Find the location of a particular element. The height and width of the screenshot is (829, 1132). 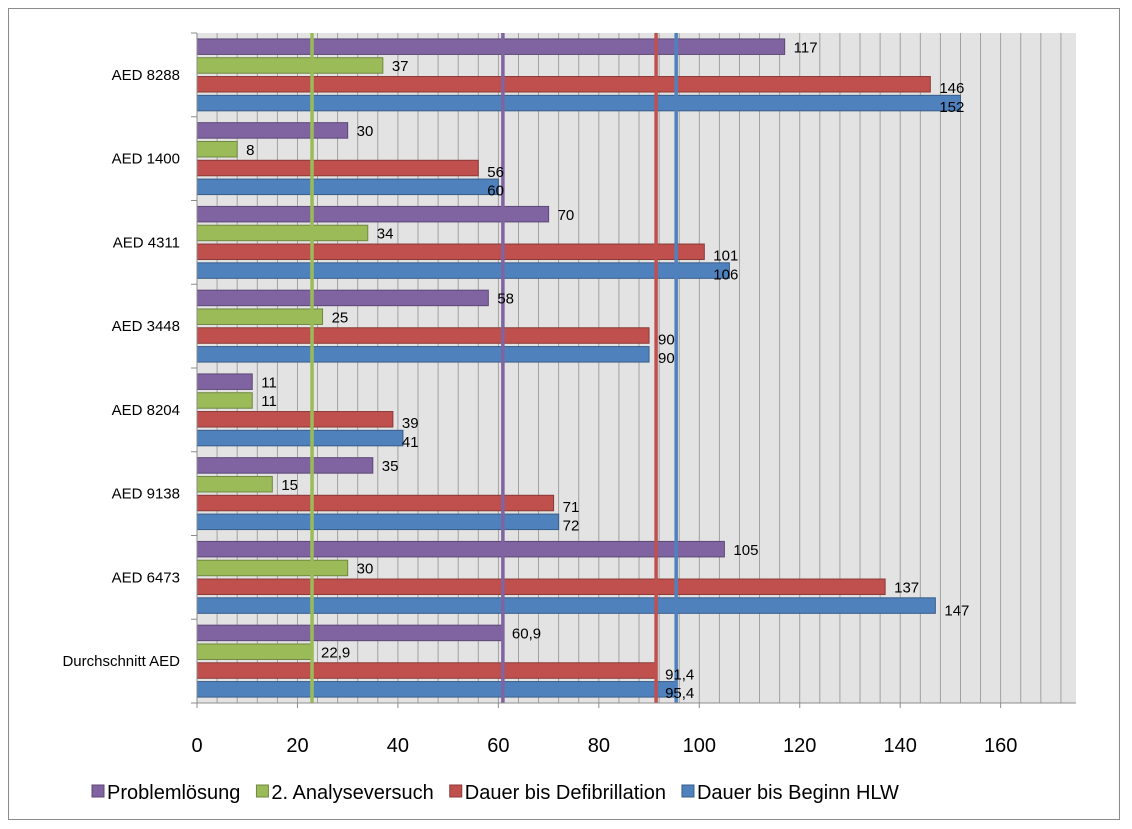

data-label-2-6: 15 is located at coordinates (289, 485).